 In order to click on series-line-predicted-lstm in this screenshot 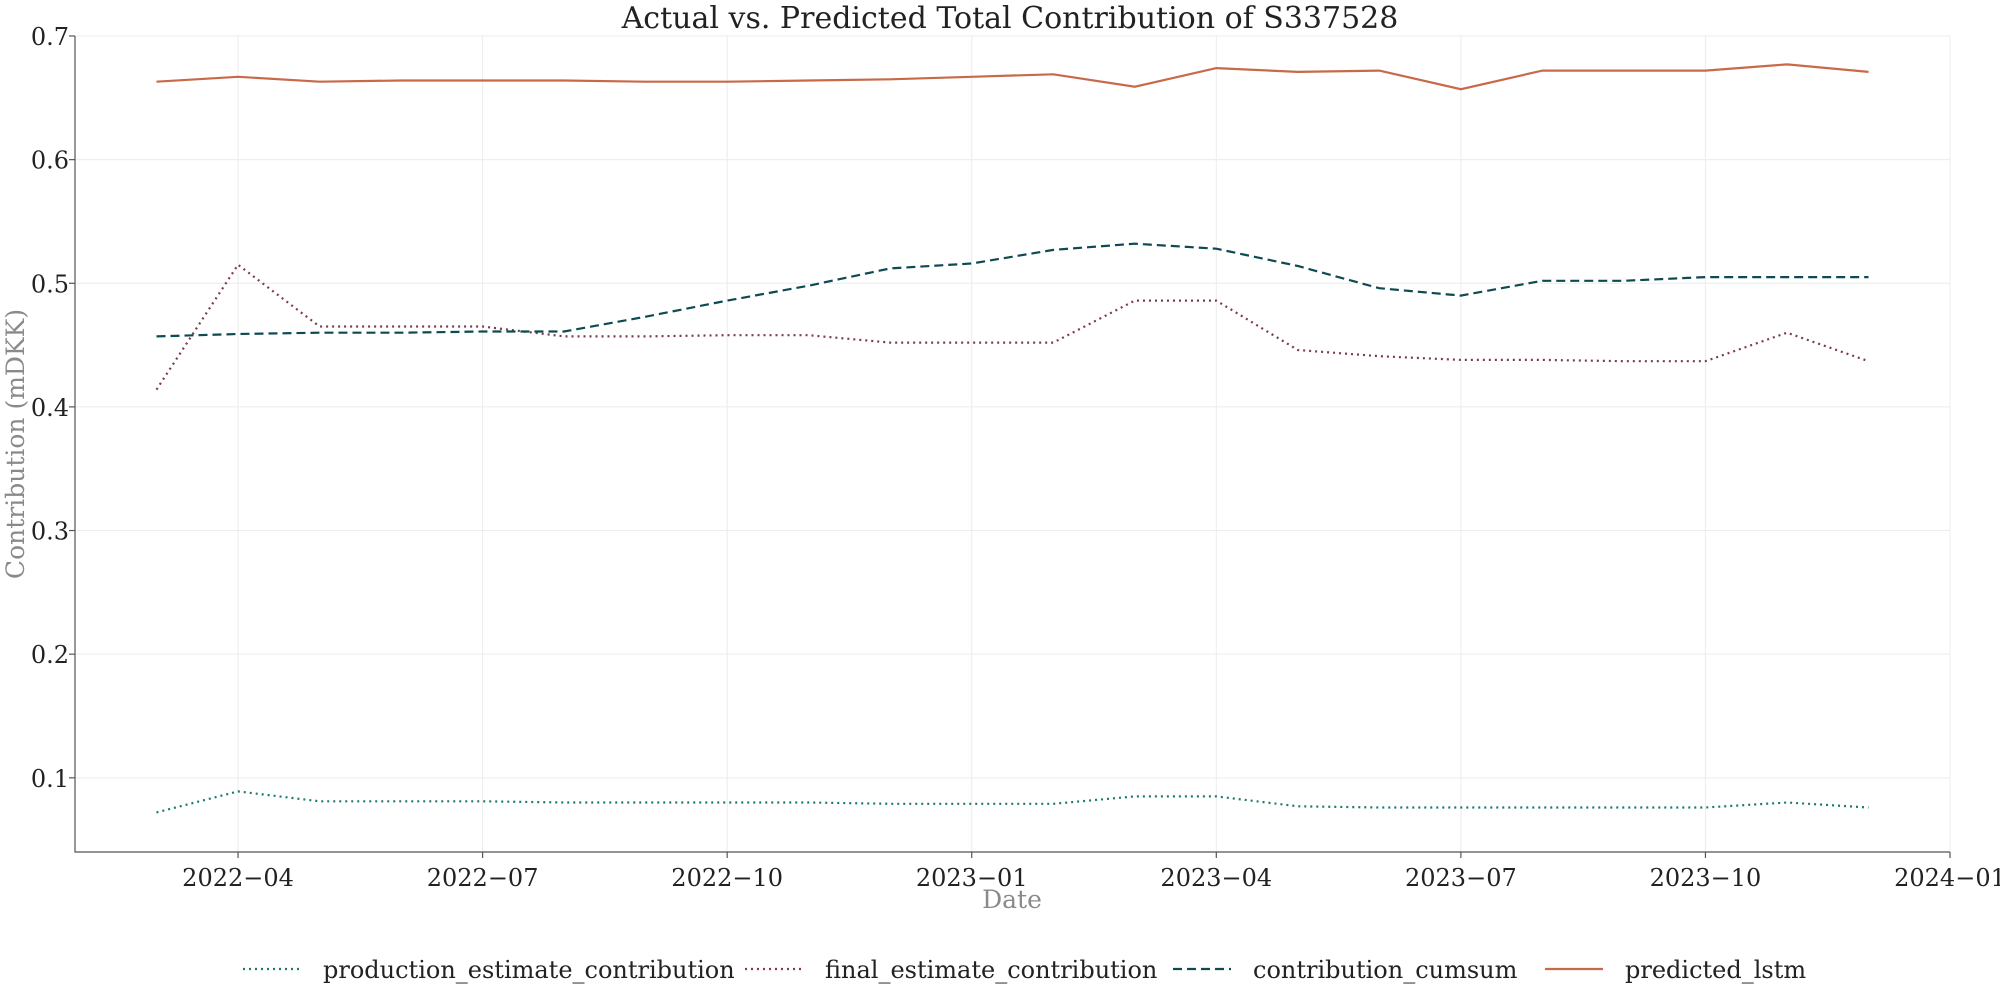, I will do `click(1012, 77)`.